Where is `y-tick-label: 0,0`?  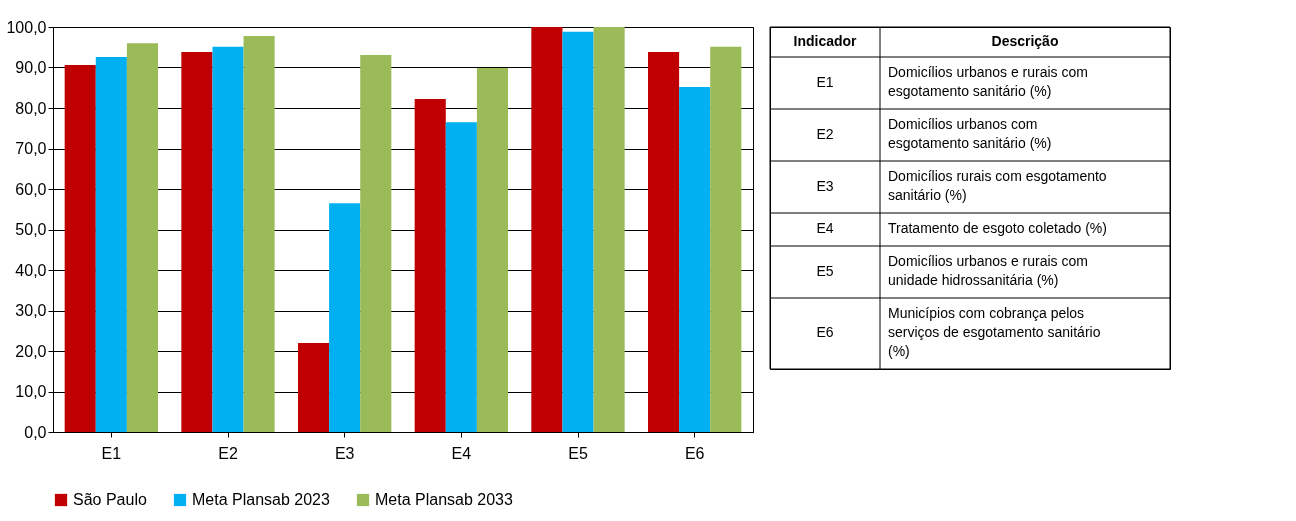
y-tick-label: 0,0 is located at coordinates (35, 432).